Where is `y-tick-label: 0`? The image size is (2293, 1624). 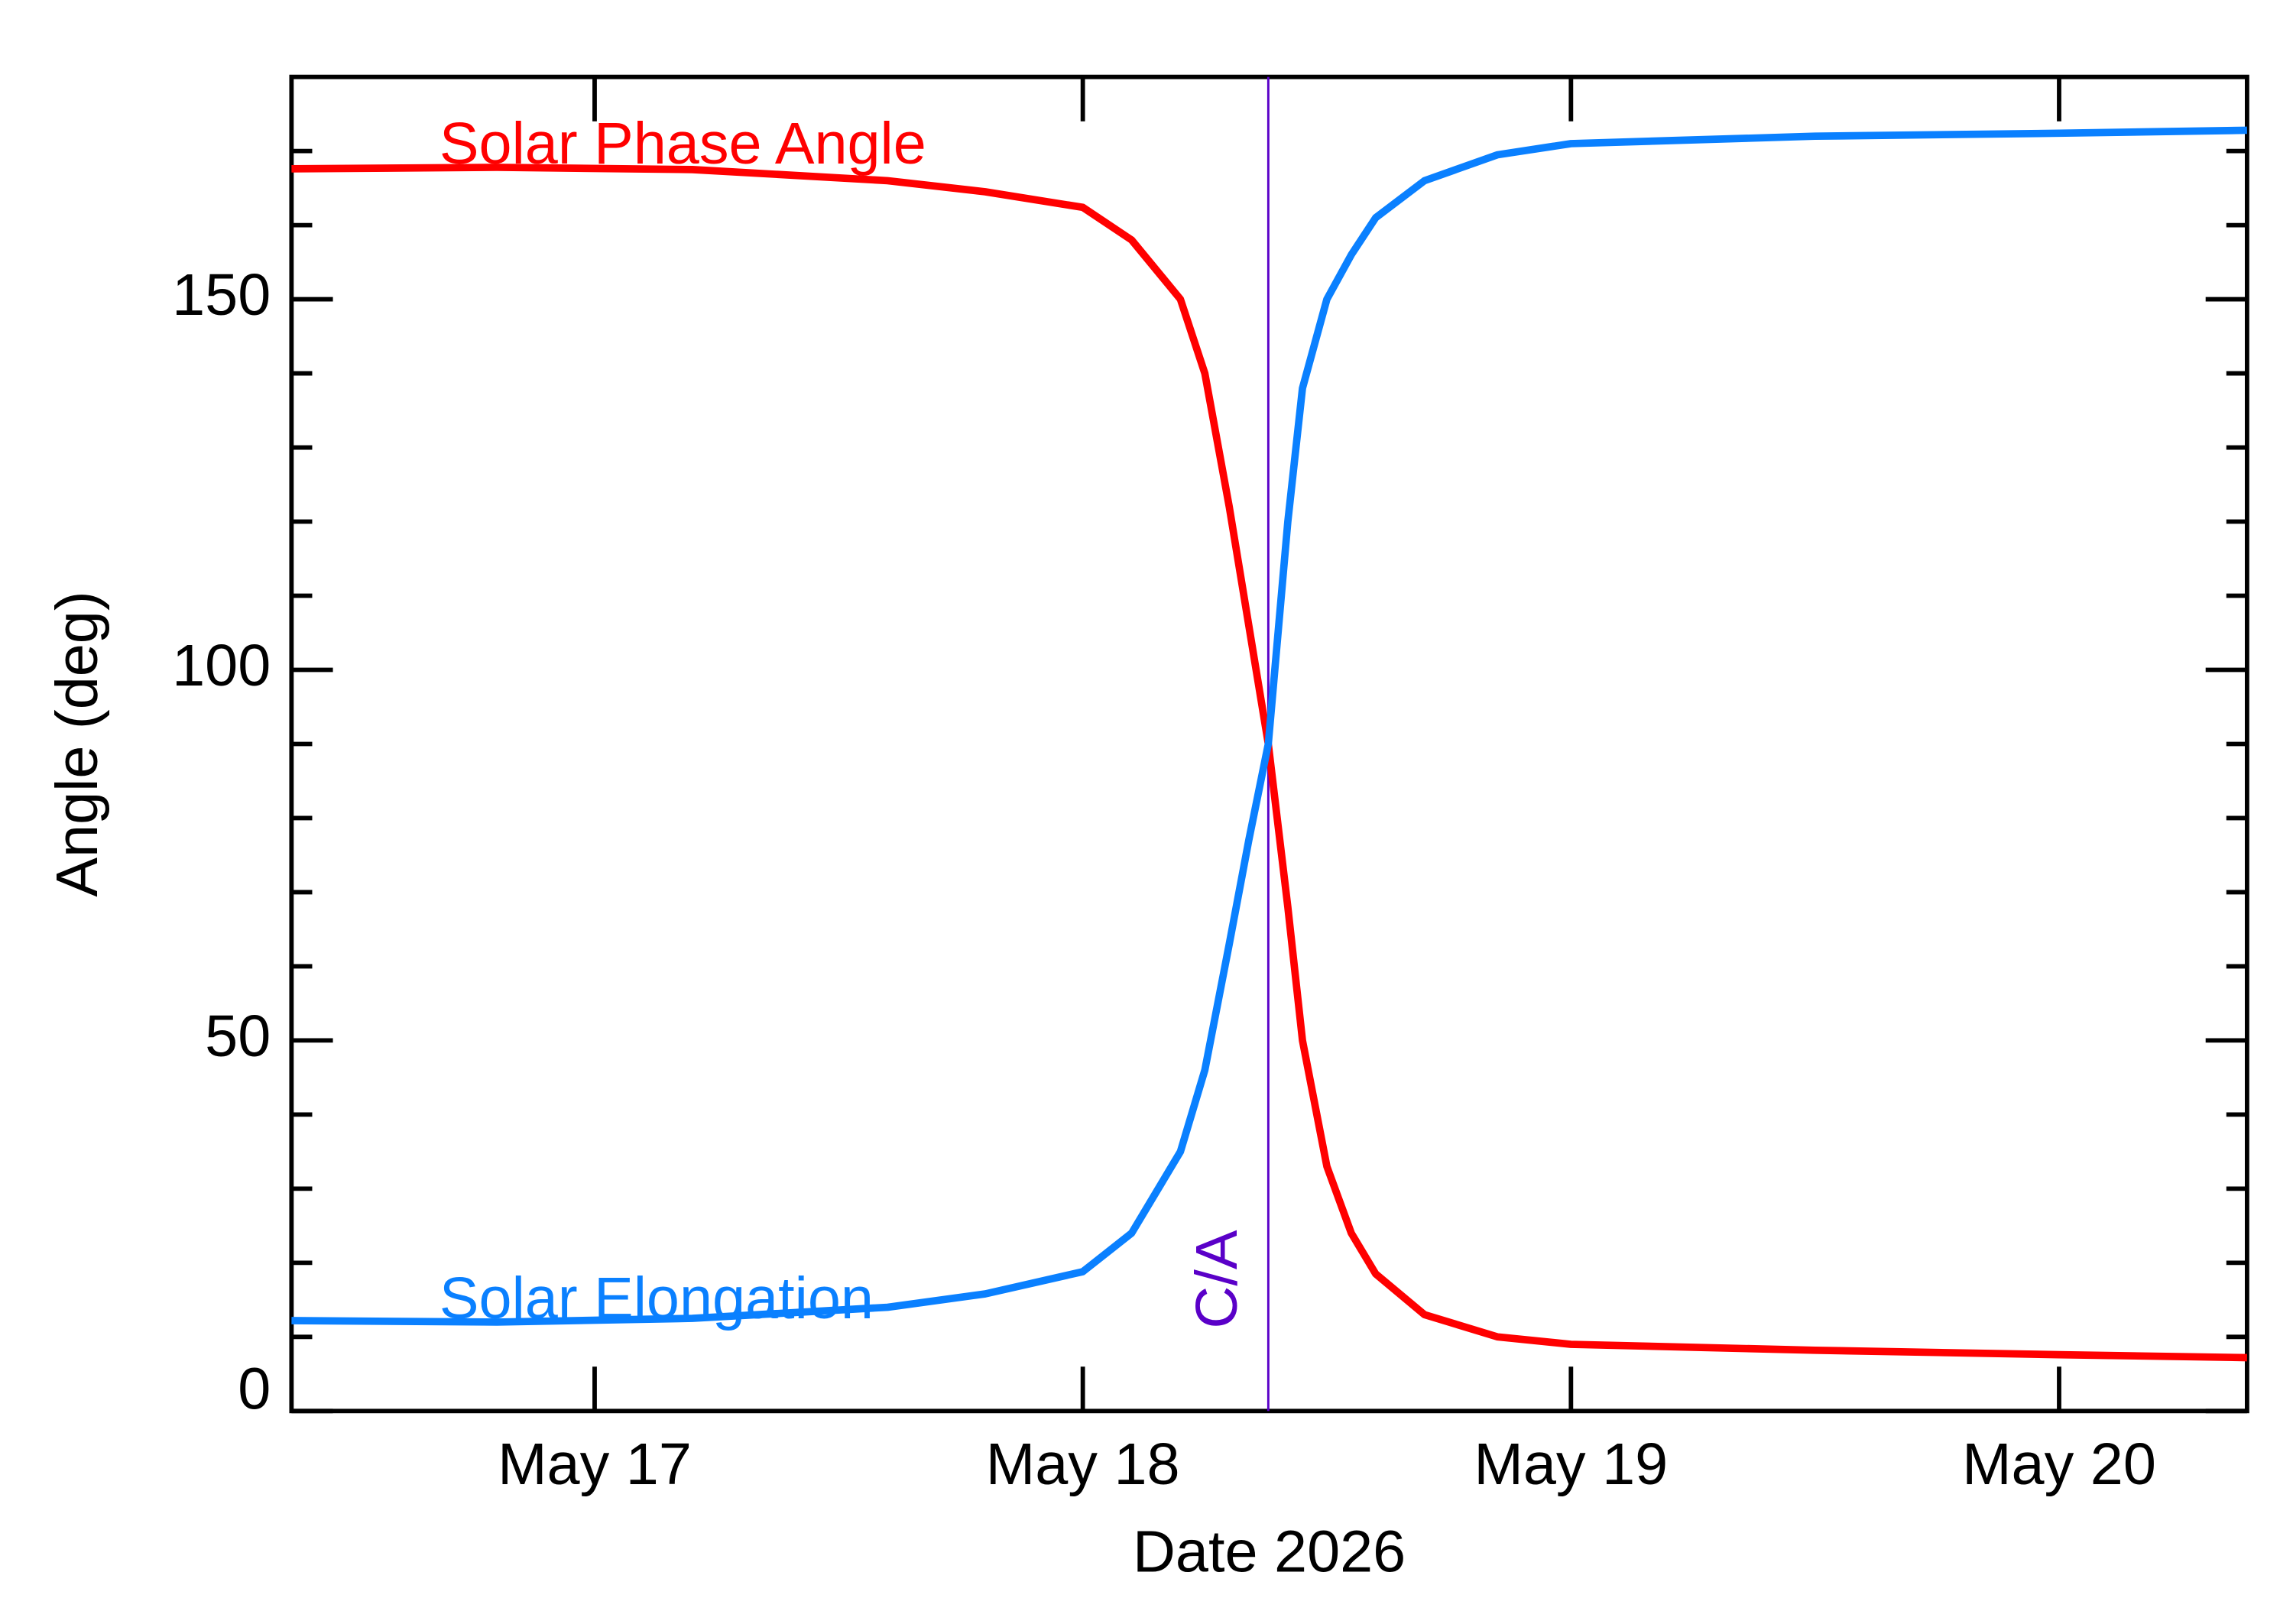 y-tick-label: 0 is located at coordinates (255, 1389).